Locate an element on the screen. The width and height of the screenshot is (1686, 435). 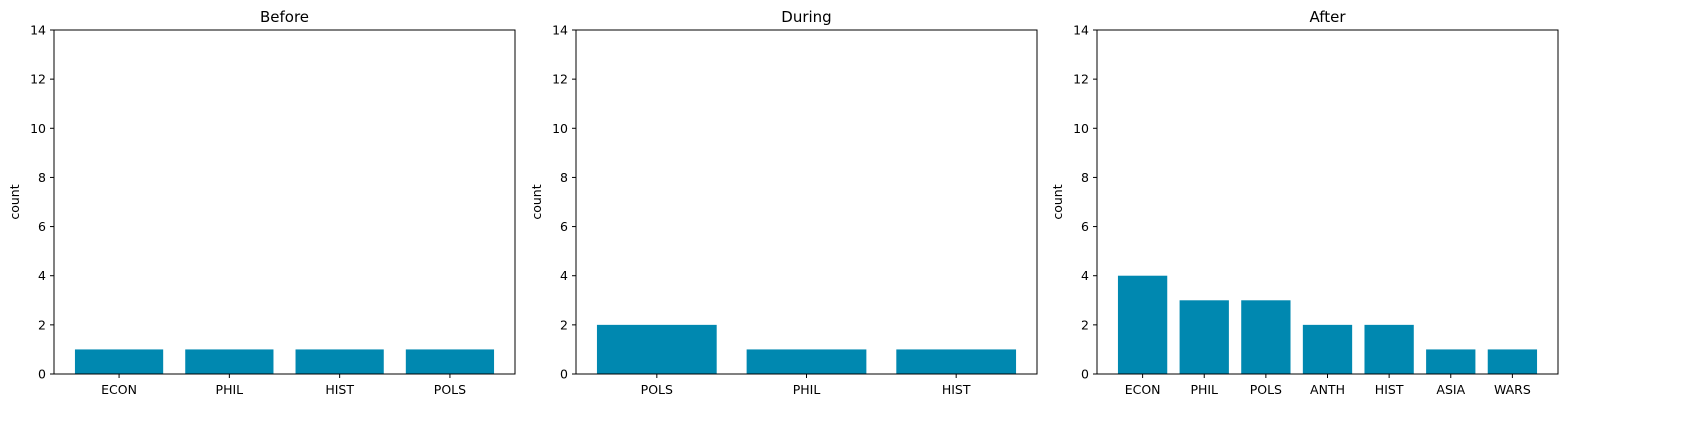
bar-anth is located at coordinates (1327, 349).